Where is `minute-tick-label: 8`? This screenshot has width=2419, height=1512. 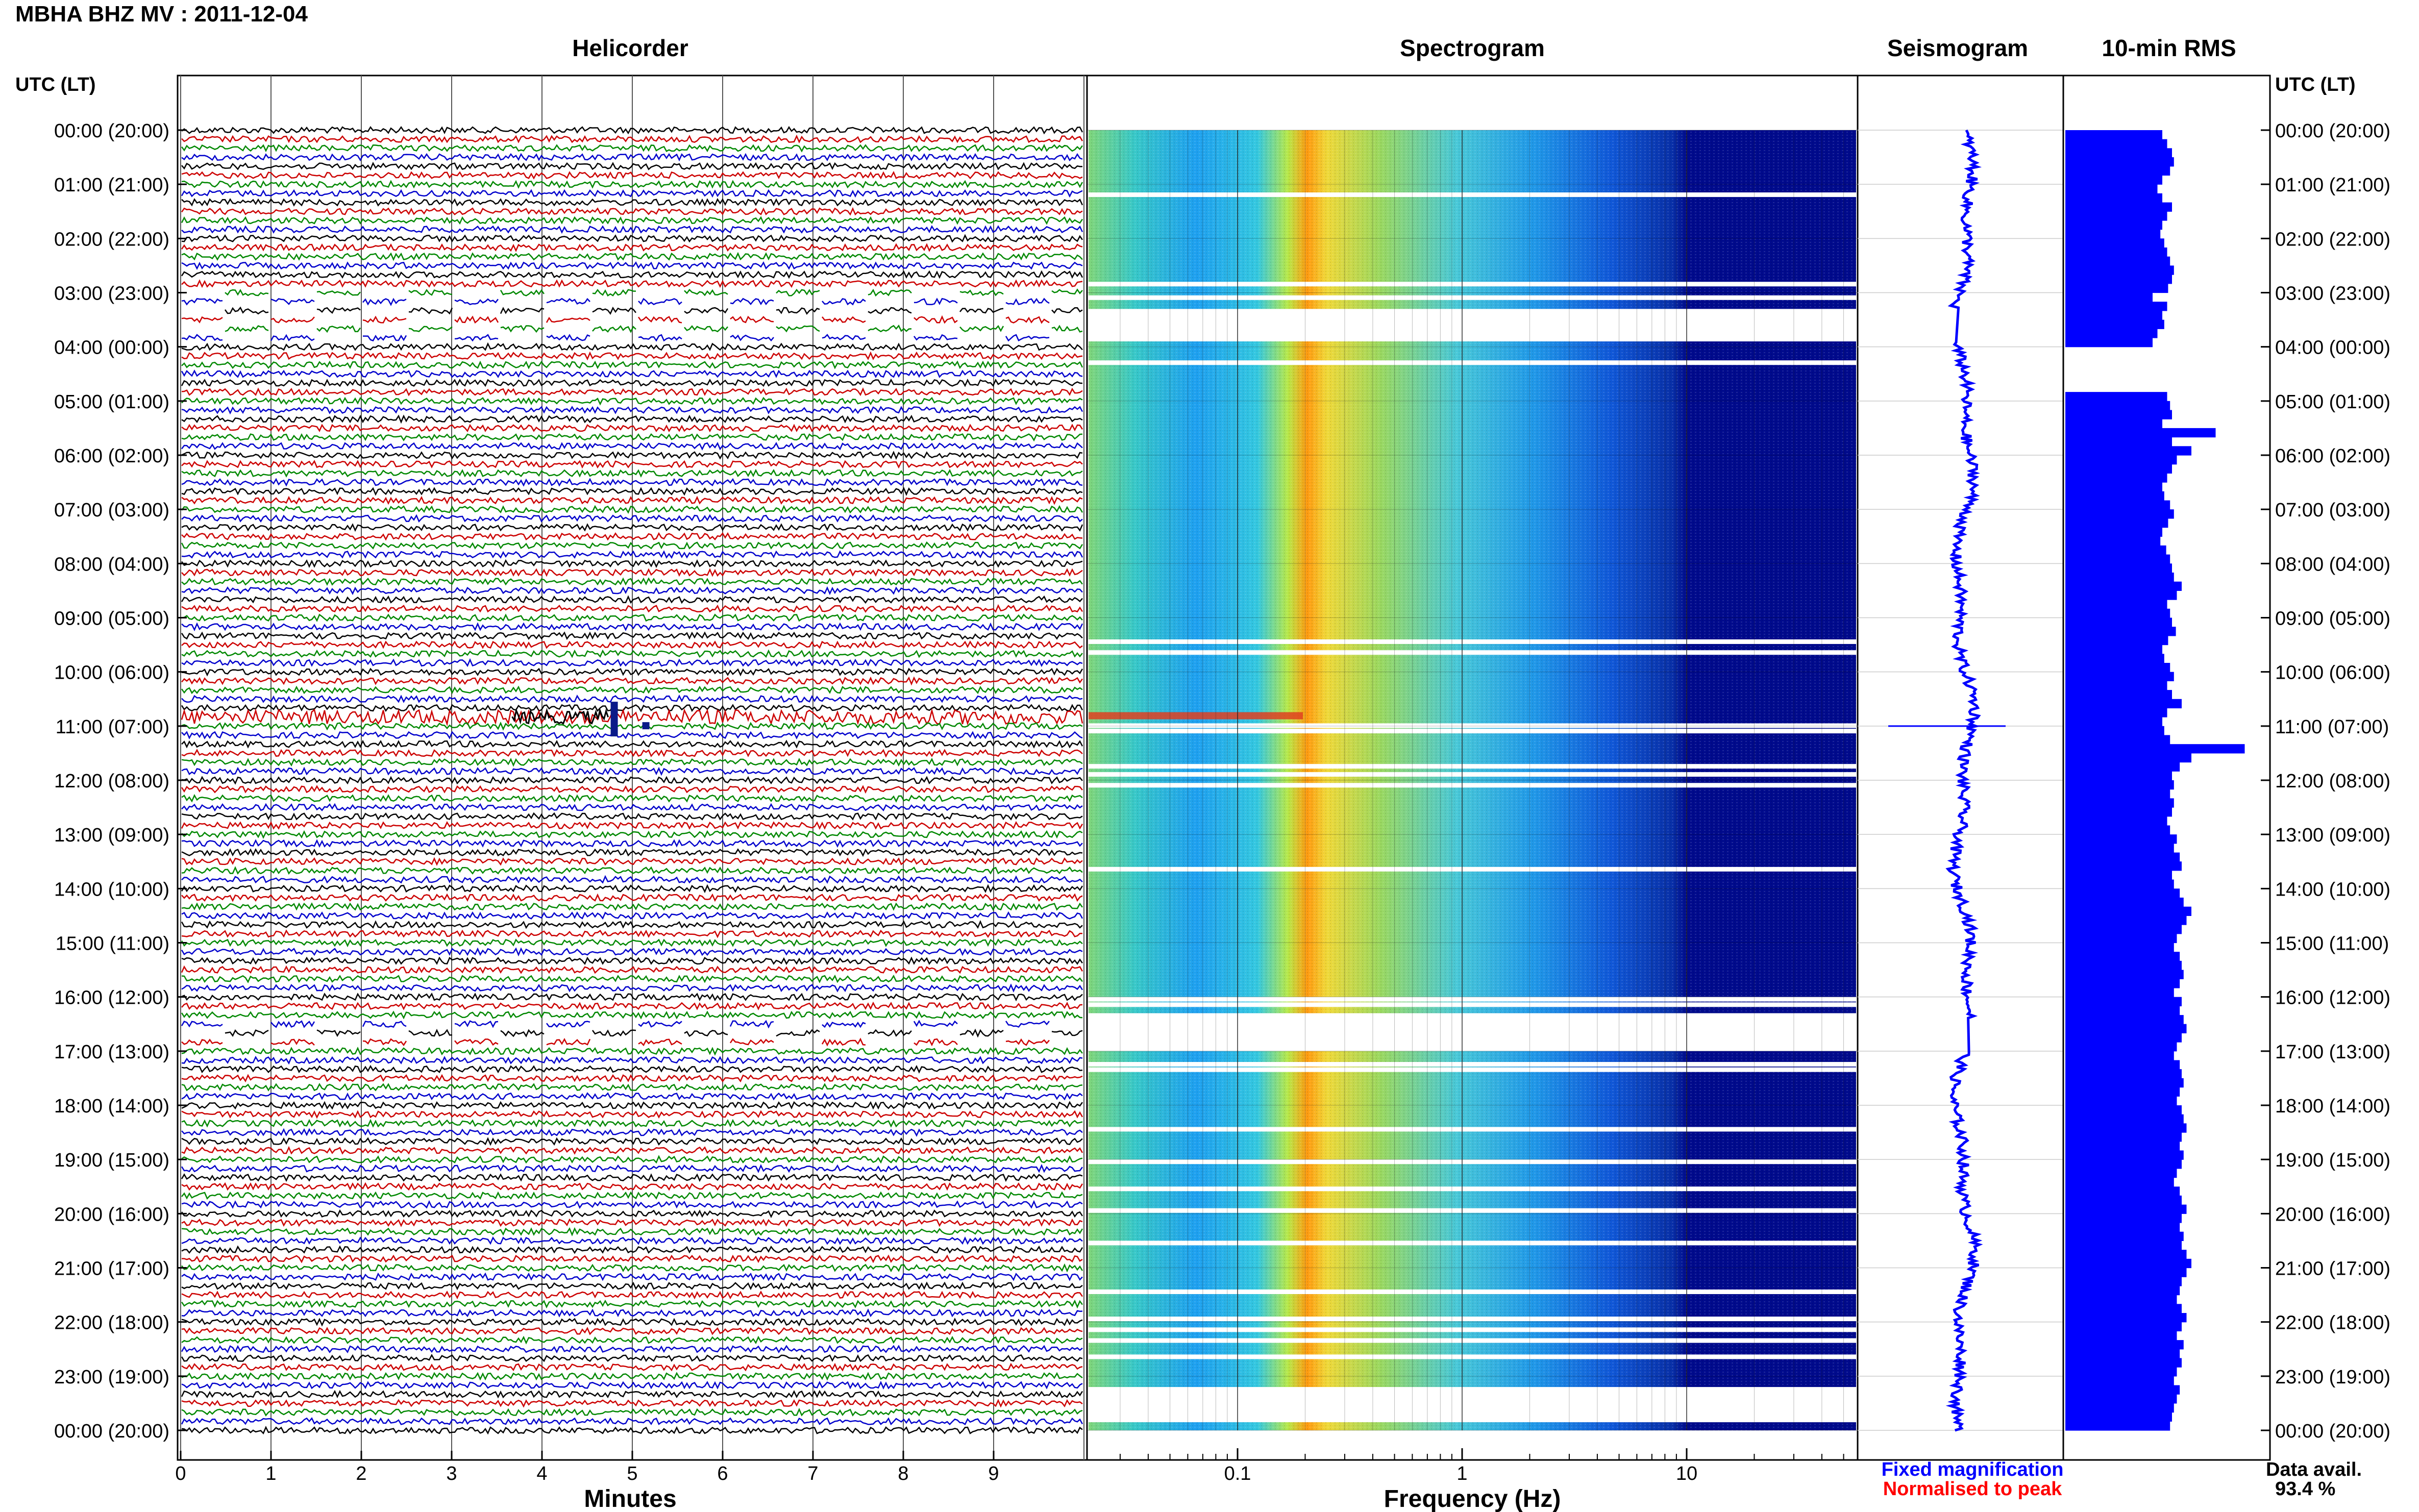 minute-tick-label: 8 is located at coordinates (903, 1473).